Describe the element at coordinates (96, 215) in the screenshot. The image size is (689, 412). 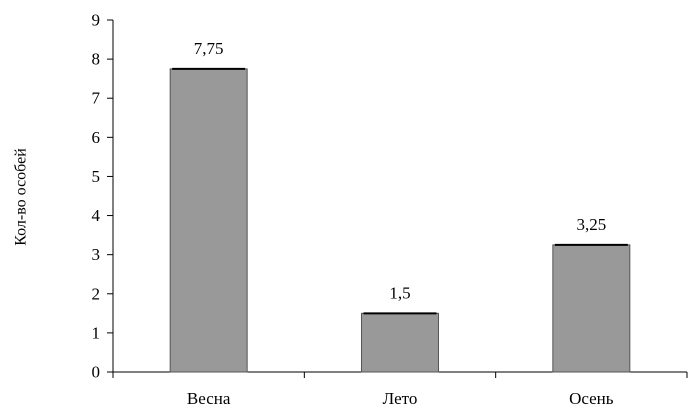
I see `y-tick-label: 4` at that location.